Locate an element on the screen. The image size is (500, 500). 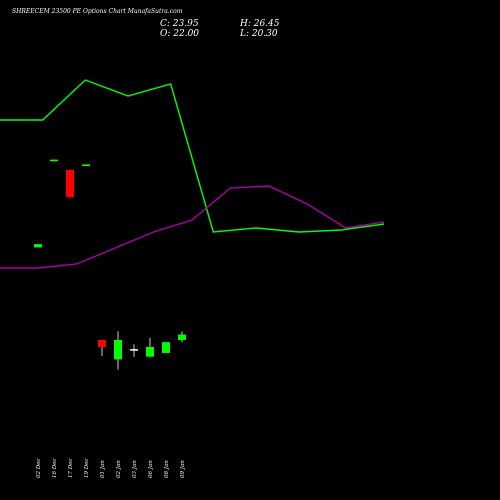
open-value: O: 22.00 is located at coordinates (180, 34).